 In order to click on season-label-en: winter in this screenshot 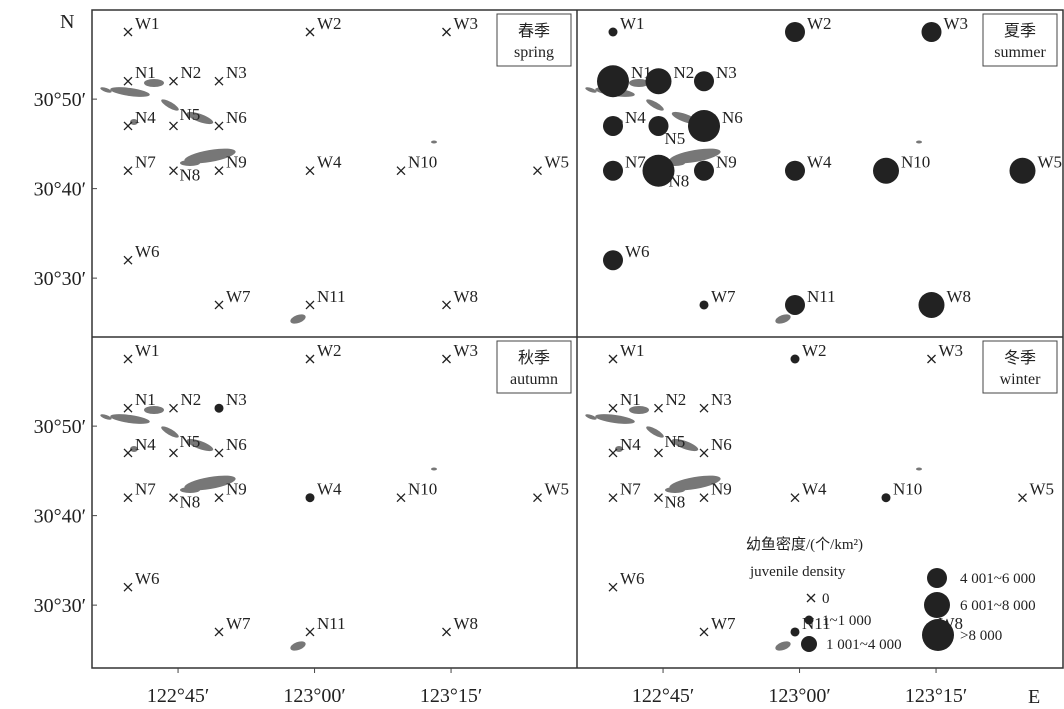, I will do `click(1021, 379)`.